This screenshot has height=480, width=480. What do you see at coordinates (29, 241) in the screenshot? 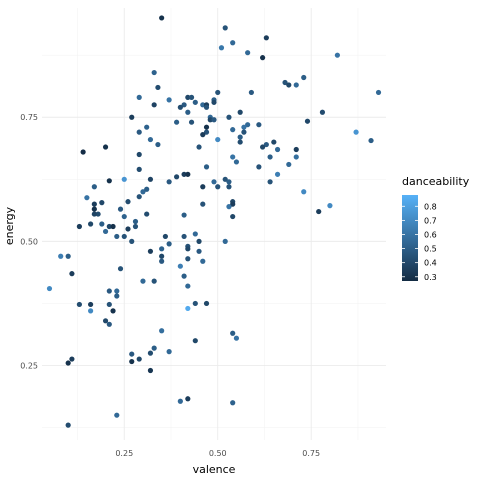
I see `y-axis-ticks: 0.25 0.50 0.75` at bounding box center [29, 241].